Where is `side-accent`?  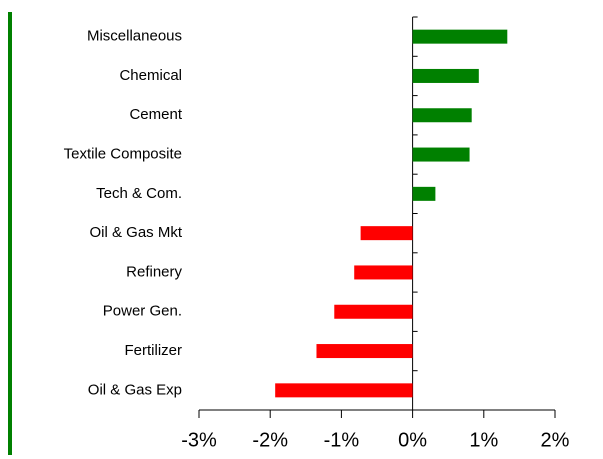
side-accent is located at coordinates (10, 233).